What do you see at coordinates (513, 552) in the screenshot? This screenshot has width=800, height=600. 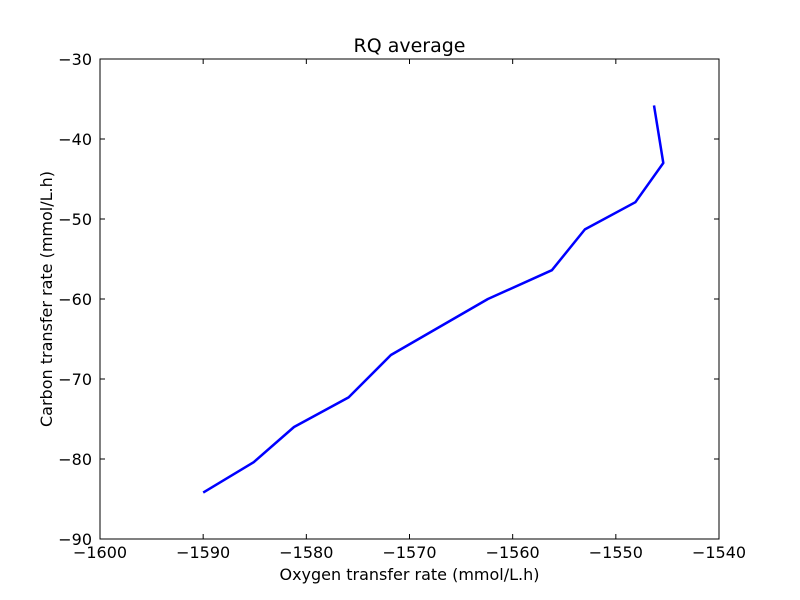 I see `x-tick-label: −1560` at bounding box center [513, 552].